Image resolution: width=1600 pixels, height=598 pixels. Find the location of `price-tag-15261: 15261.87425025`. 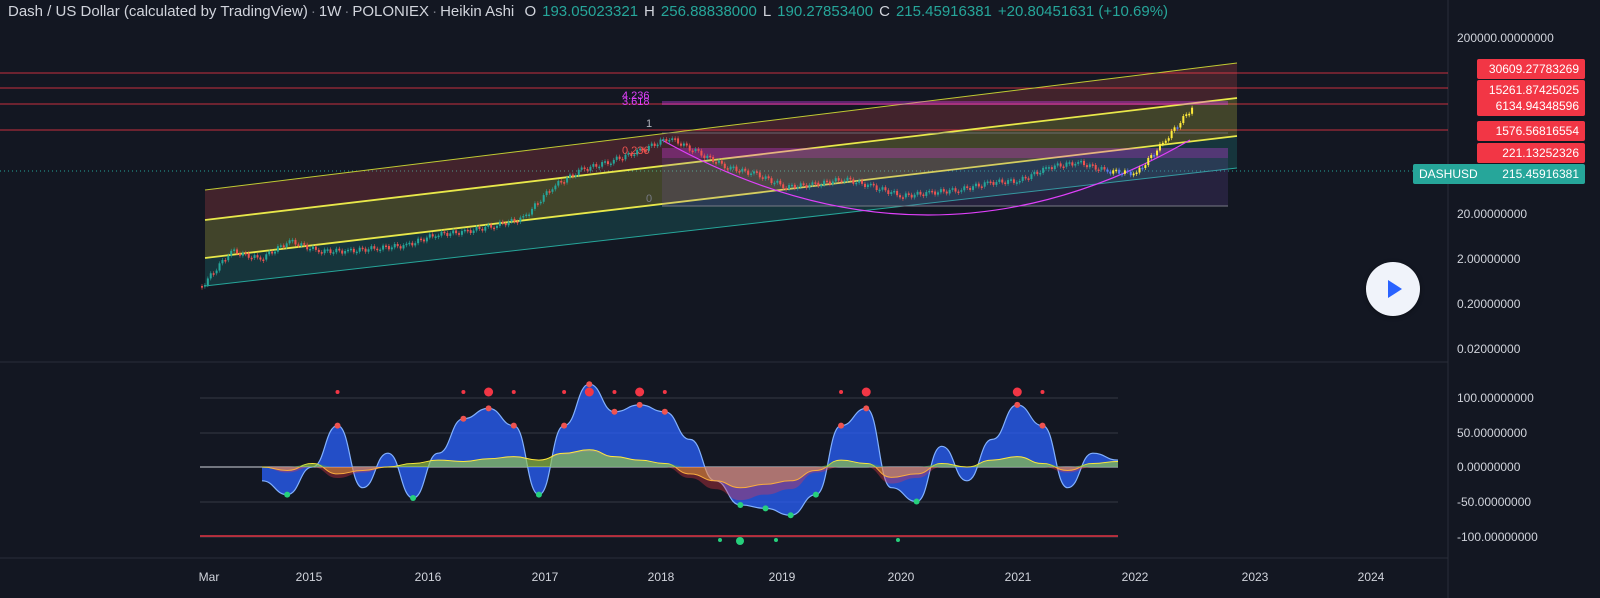

price-tag-15261: 15261.87425025 is located at coordinates (1531, 90).